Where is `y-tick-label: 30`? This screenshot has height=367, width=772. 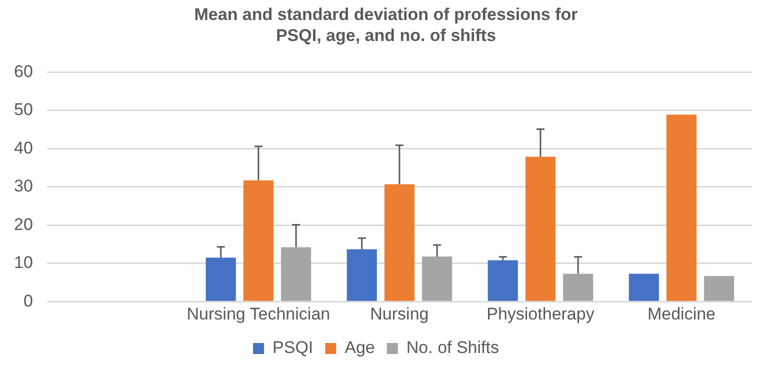
y-tick-label: 30 is located at coordinates (23, 186).